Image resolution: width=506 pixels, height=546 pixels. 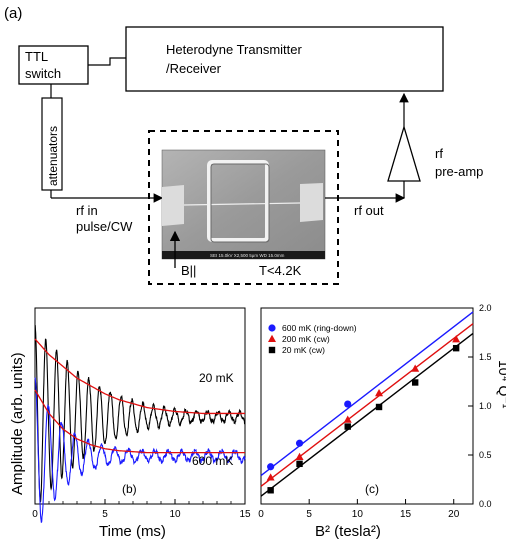 What do you see at coordinates (404, 153) in the screenshot?
I see `preamp-triangle` at bounding box center [404, 153].